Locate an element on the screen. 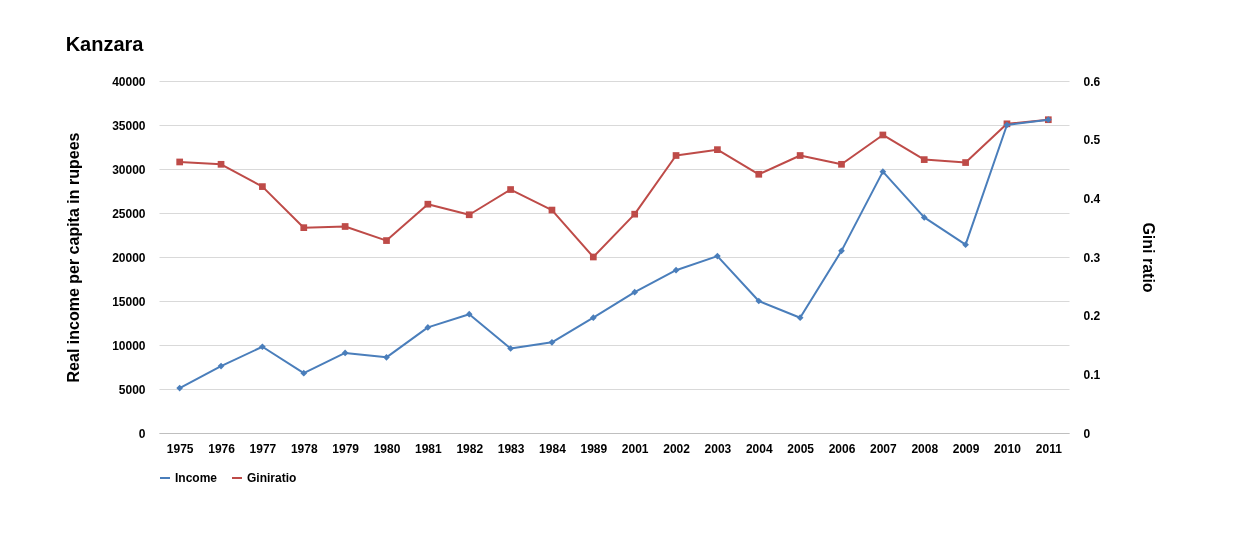  y-tick-label: 40000 is located at coordinates (129, 81).